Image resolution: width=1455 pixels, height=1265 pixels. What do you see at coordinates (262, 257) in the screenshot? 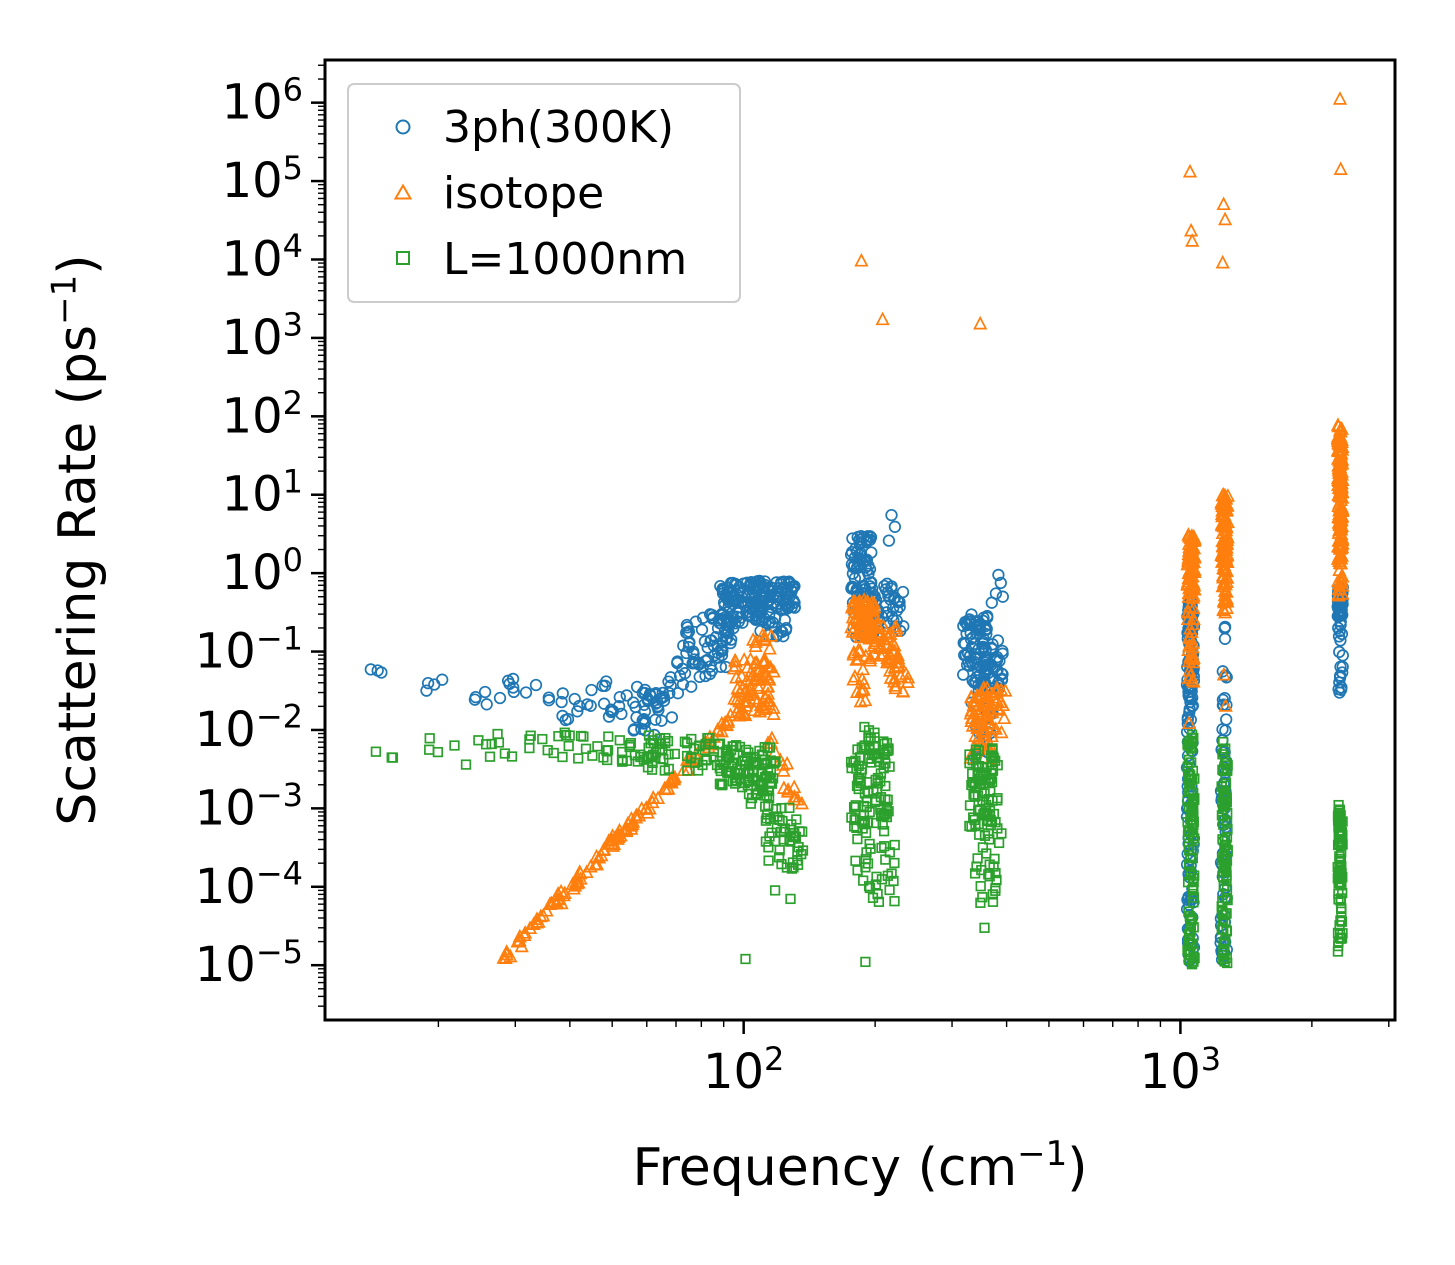
I see `y-tick-label: 10⁴` at bounding box center [262, 257].